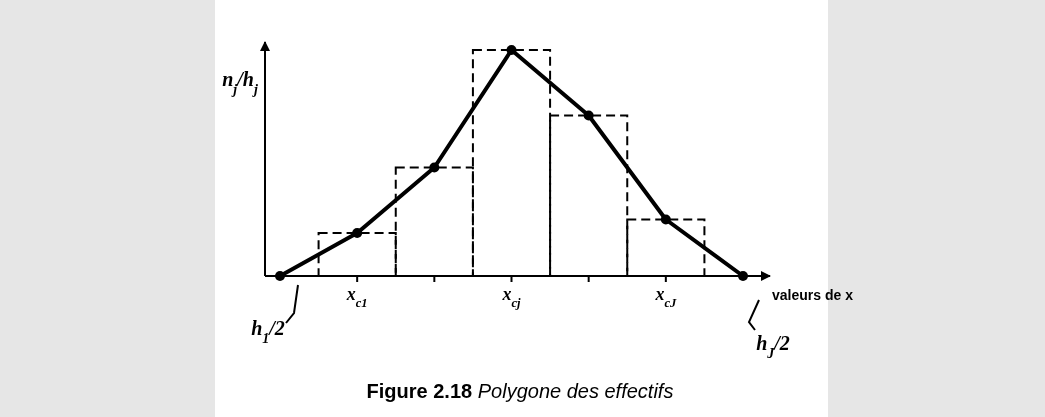 The height and width of the screenshot is (417, 1045). I want to click on x-tick-label: x$_{cJ}$, so click(665, 297).